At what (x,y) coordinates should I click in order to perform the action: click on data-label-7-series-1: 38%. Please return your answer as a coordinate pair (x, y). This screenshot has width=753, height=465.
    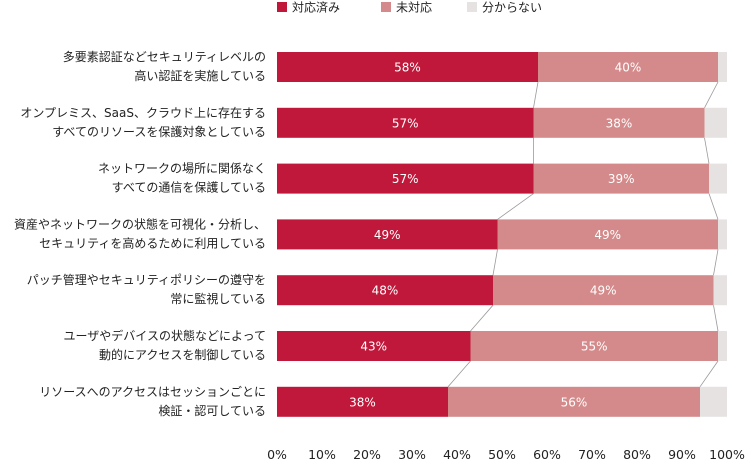
    Looking at the image, I should click on (362, 402).